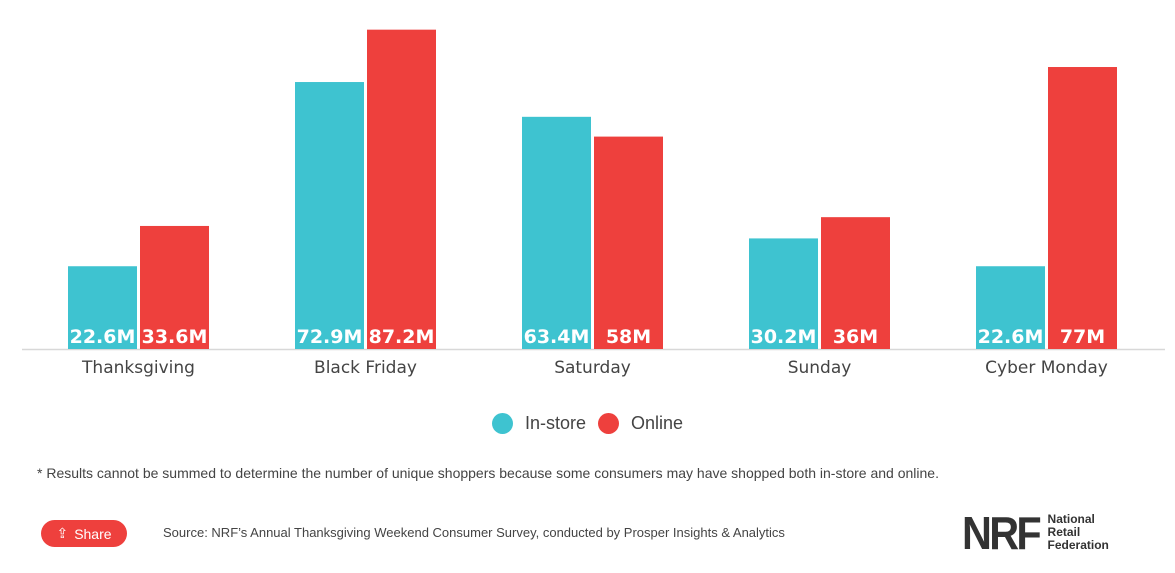 The image size is (1175, 573). Describe the element at coordinates (820, 368) in the screenshot. I see `x-tick-label: Sunday` at that location.